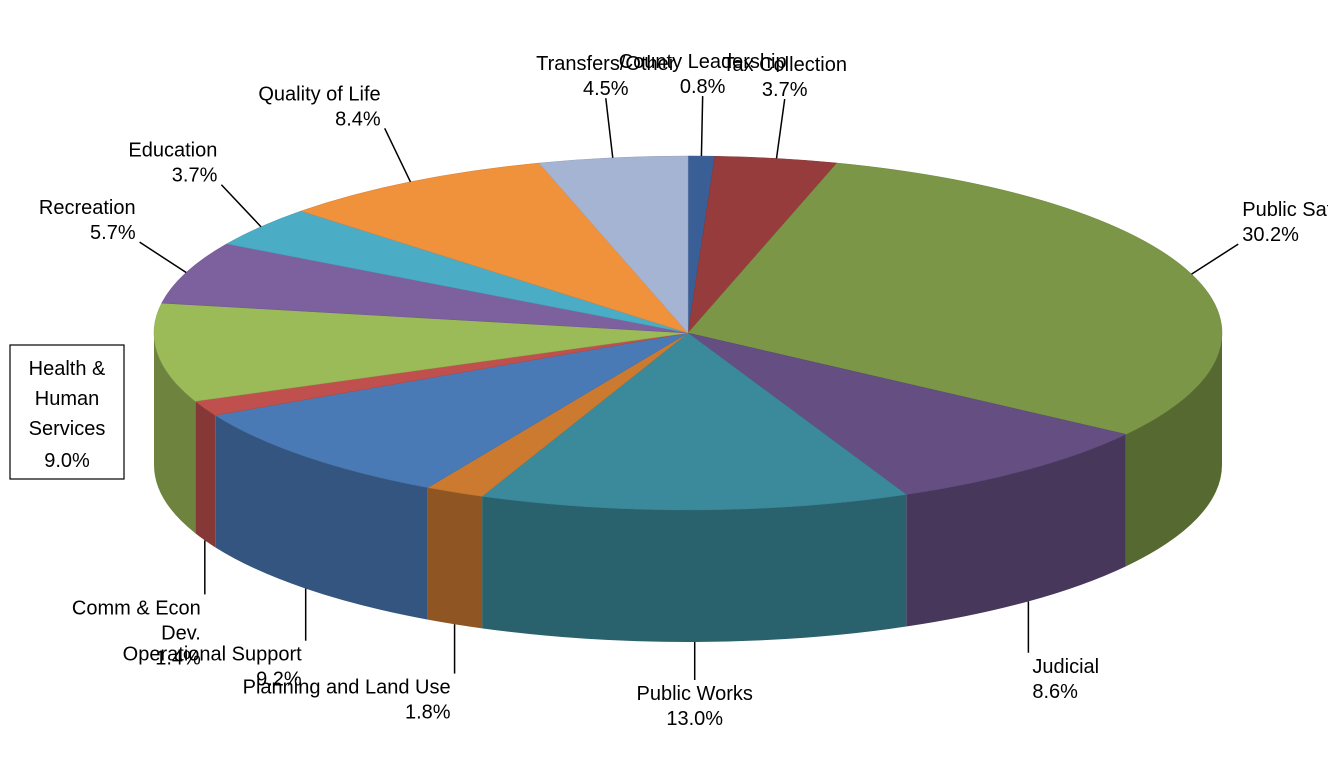 Image resolution: width=1328 pixels, height=774 pixels. Describe the element at coordinates (67, 412) in the screenshot. I see `label-box-health-and-human-services` at that location.